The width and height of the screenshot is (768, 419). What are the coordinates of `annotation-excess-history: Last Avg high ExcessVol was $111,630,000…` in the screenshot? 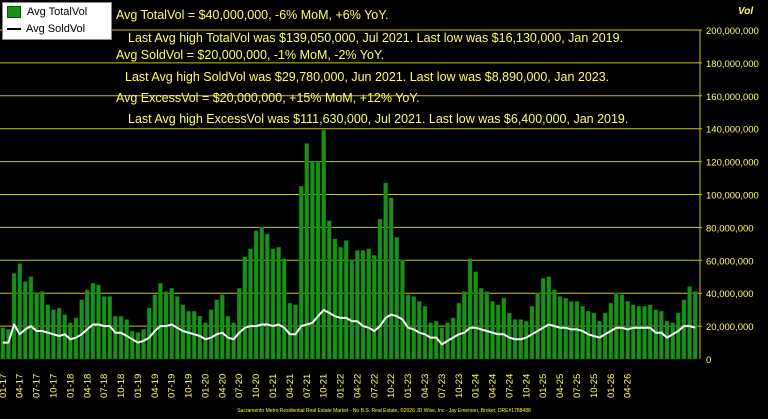 It's located at (378, 119).